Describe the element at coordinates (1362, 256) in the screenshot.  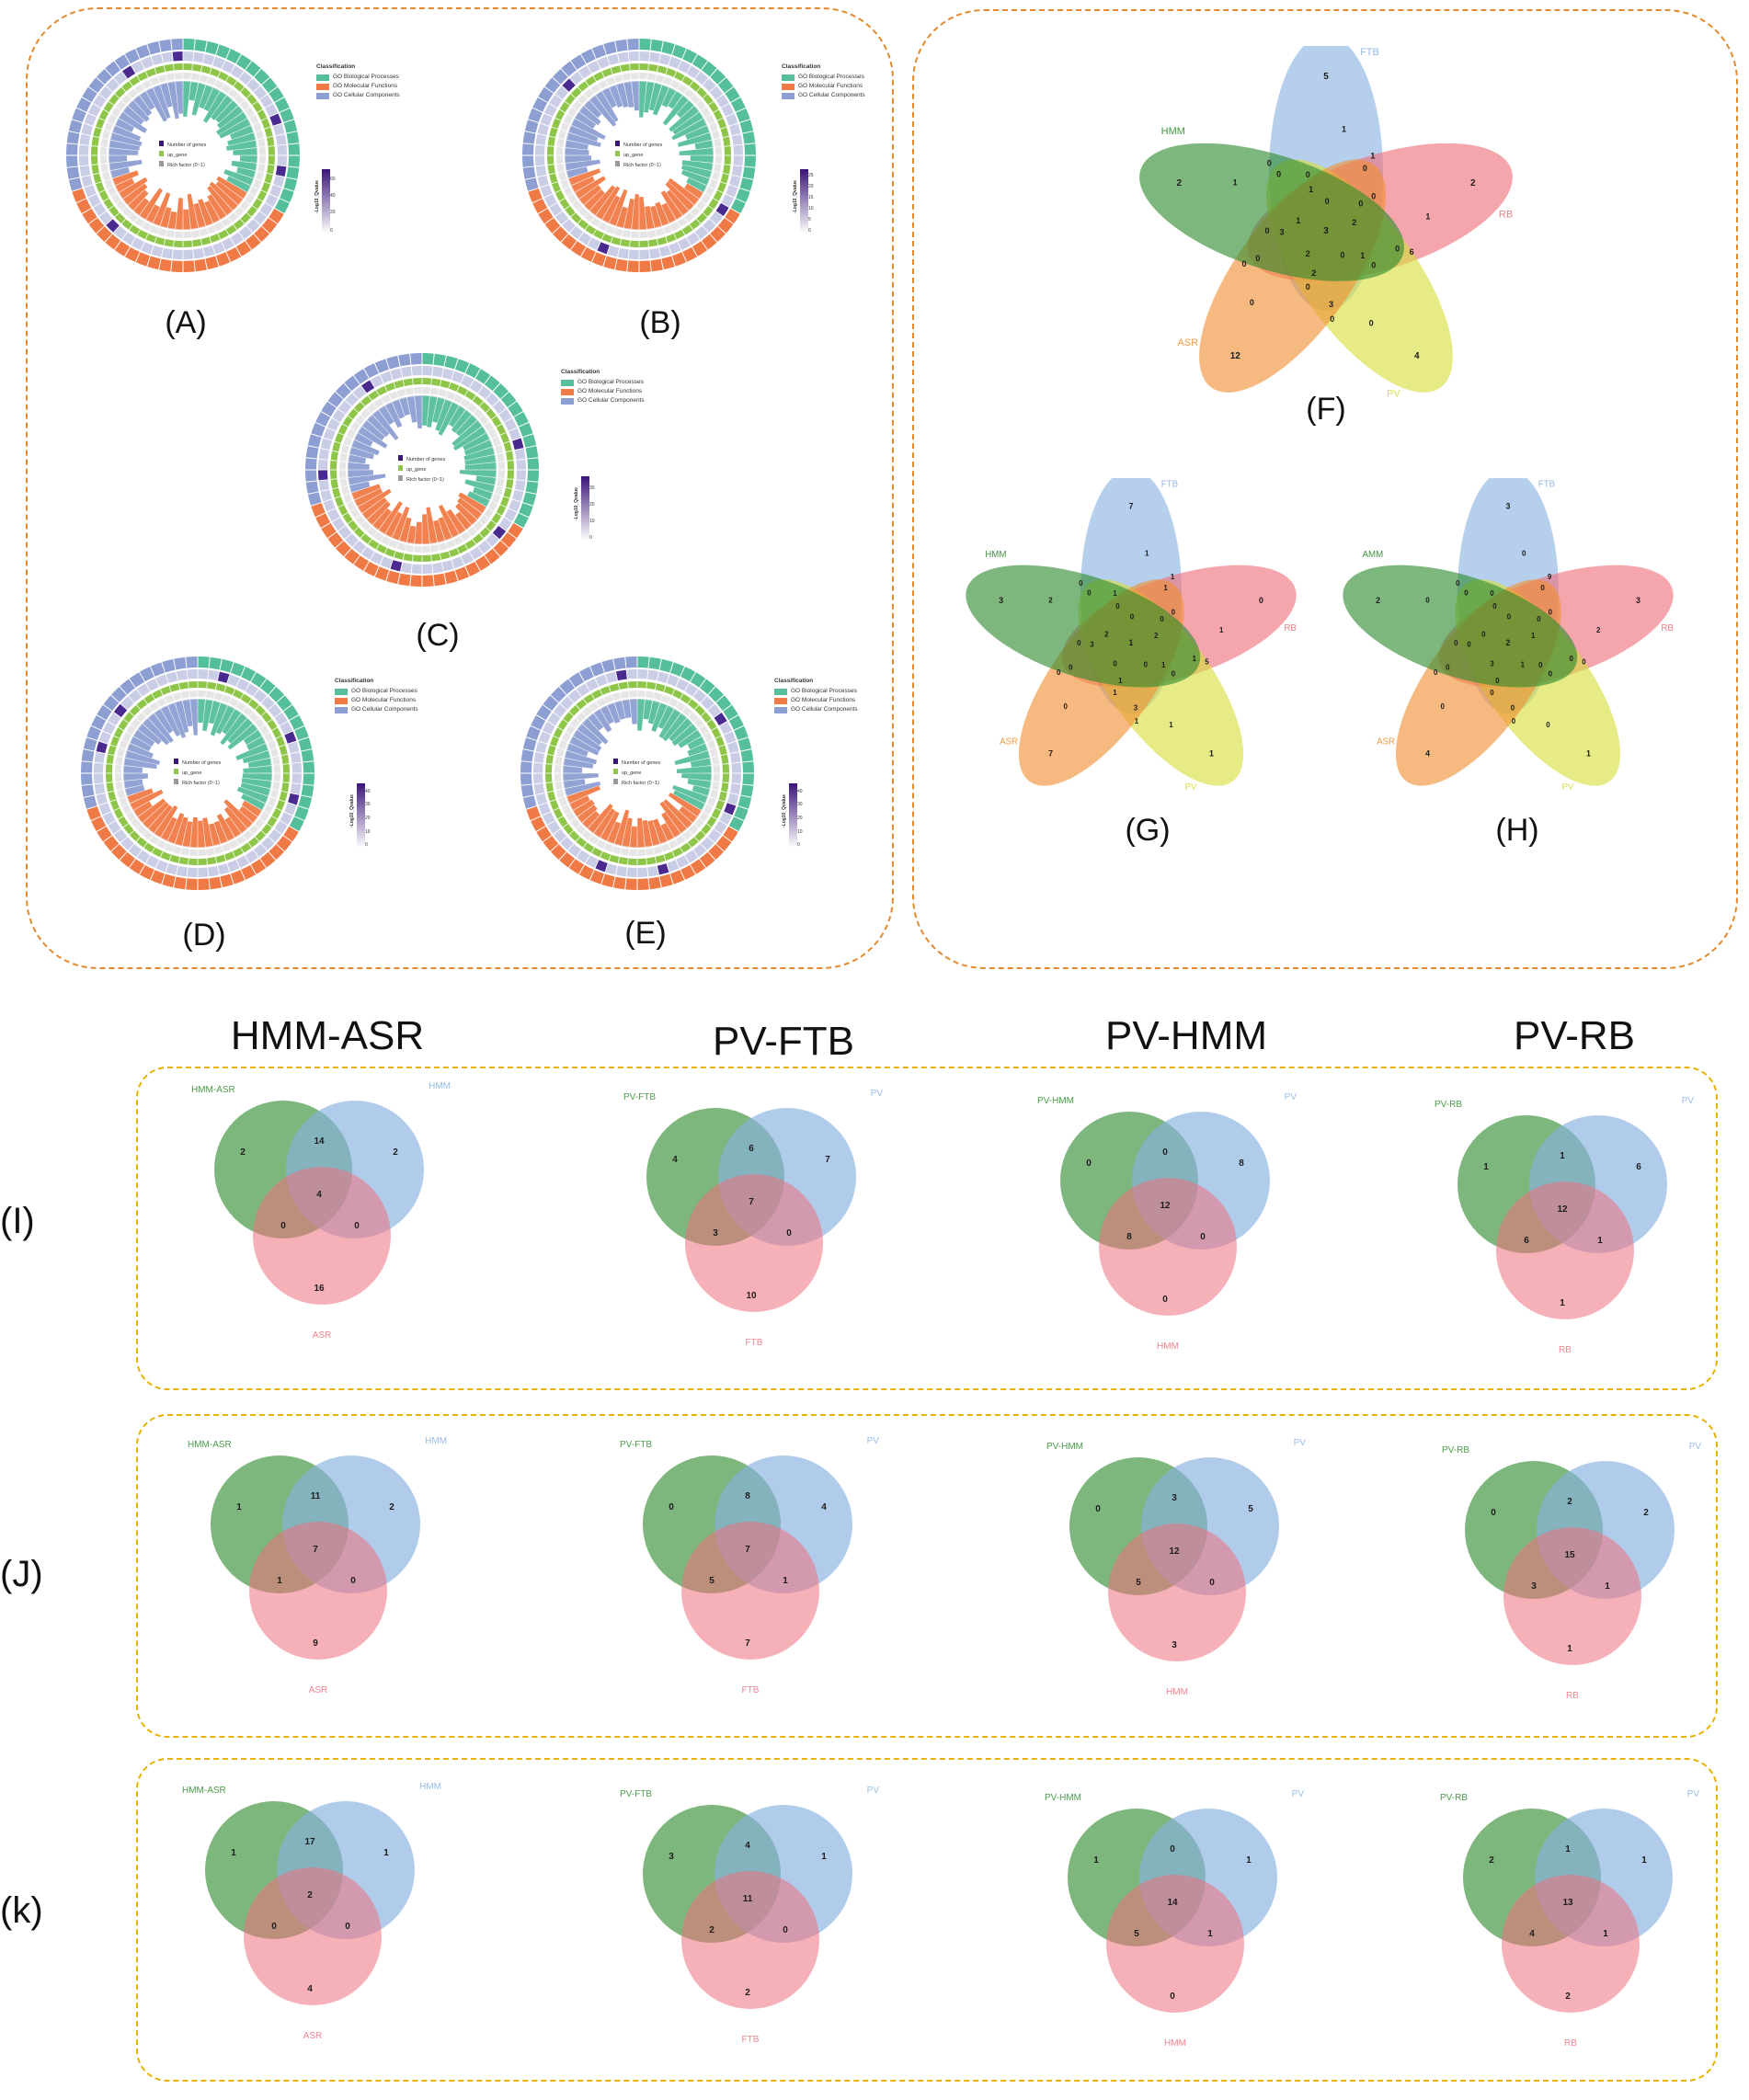
I see `venn5-count: 1` at that location.